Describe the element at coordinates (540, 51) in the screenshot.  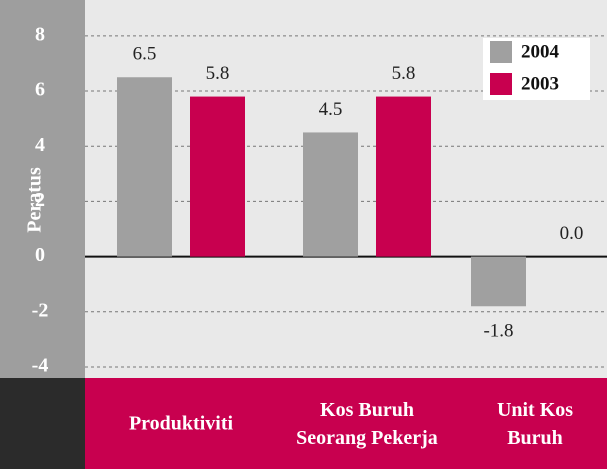
I see `legend-label: 2004` at that location.